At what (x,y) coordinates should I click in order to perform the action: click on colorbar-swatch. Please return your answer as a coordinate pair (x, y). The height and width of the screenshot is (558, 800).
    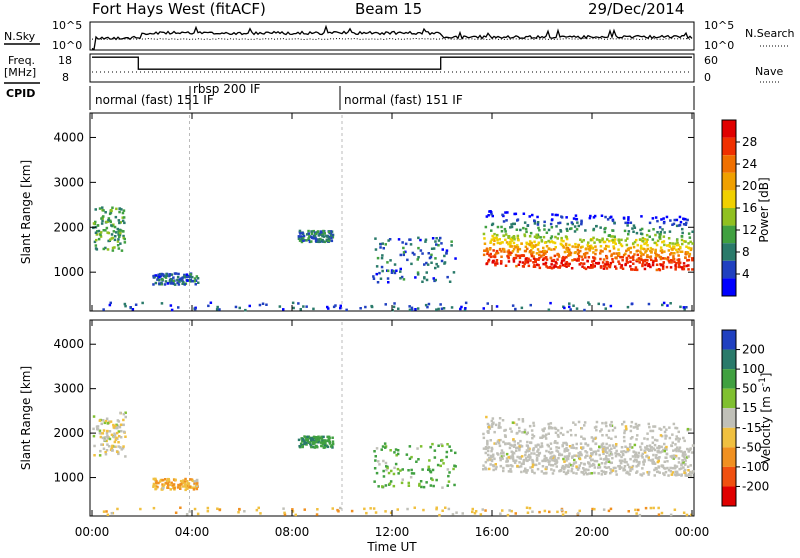
    Looking at the image, I should click on (729, 164).